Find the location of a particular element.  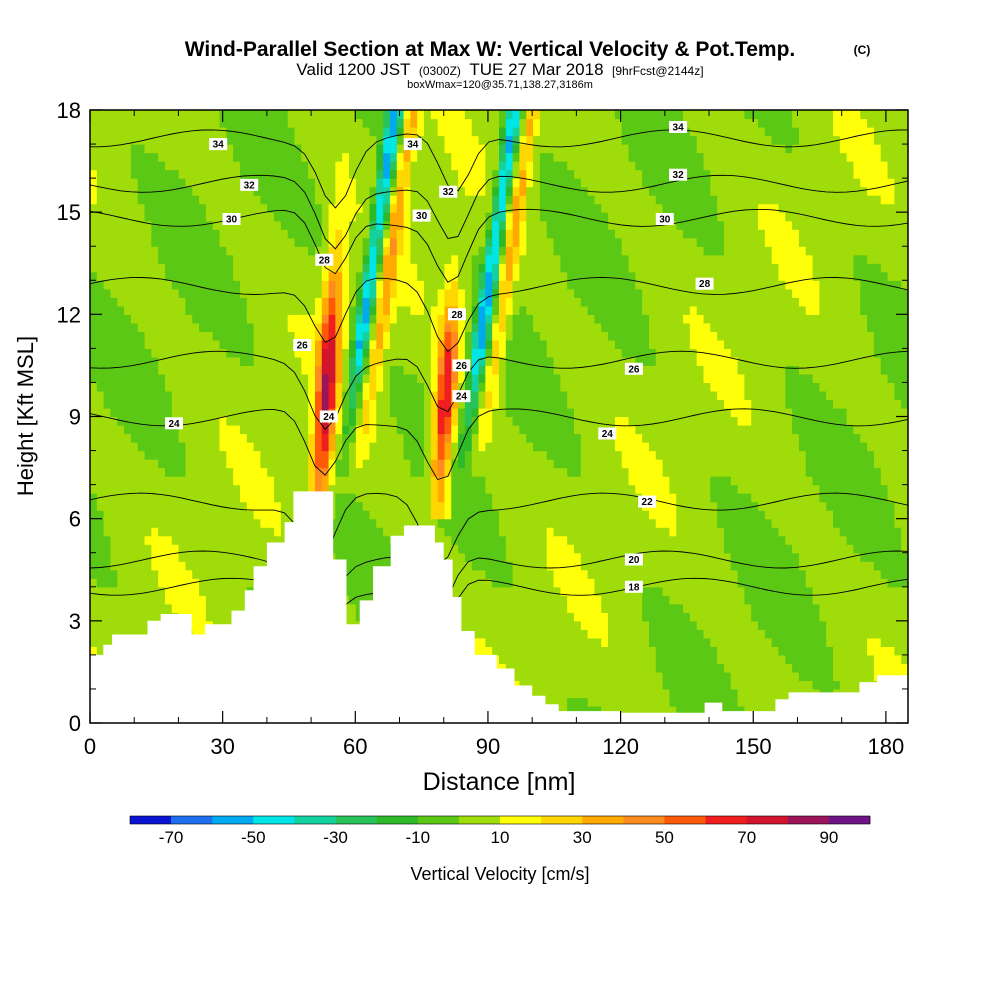

copyright-mark: (C) is located at coordinates (862, 50).